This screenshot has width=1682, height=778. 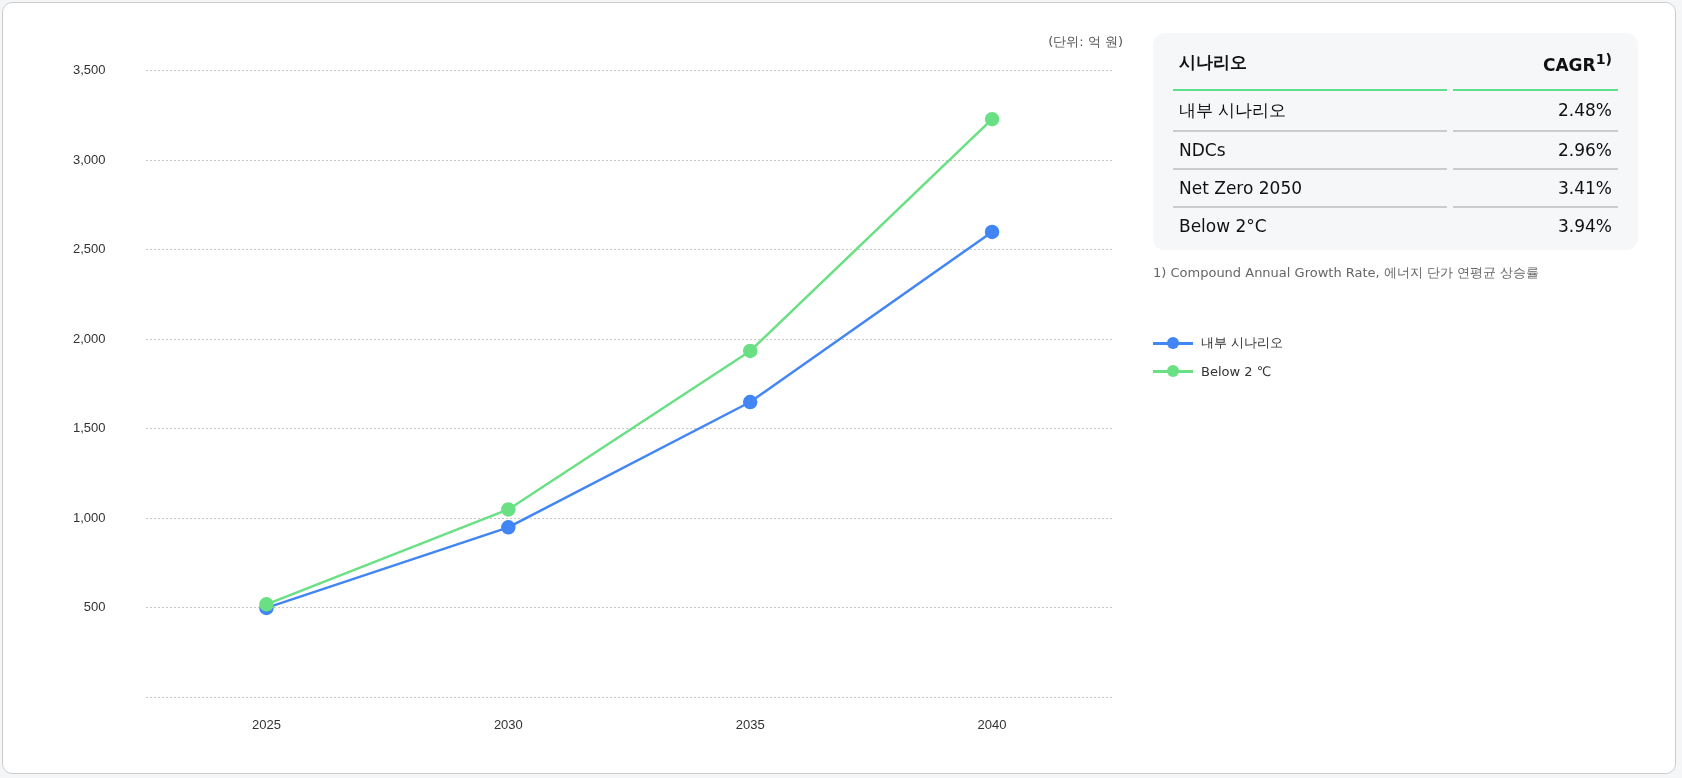 What do you see at coordinates (1584, 110) in the screenshot?
I see `text: 2.48%` at bounding box center [1584, 110].